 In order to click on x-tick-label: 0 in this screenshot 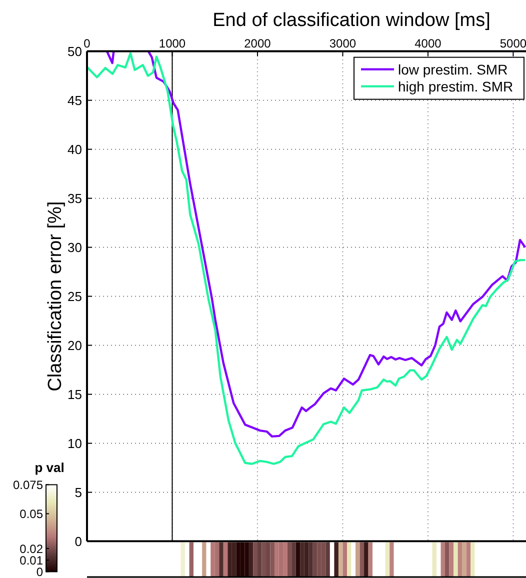, I will do `click(87, 43)`.